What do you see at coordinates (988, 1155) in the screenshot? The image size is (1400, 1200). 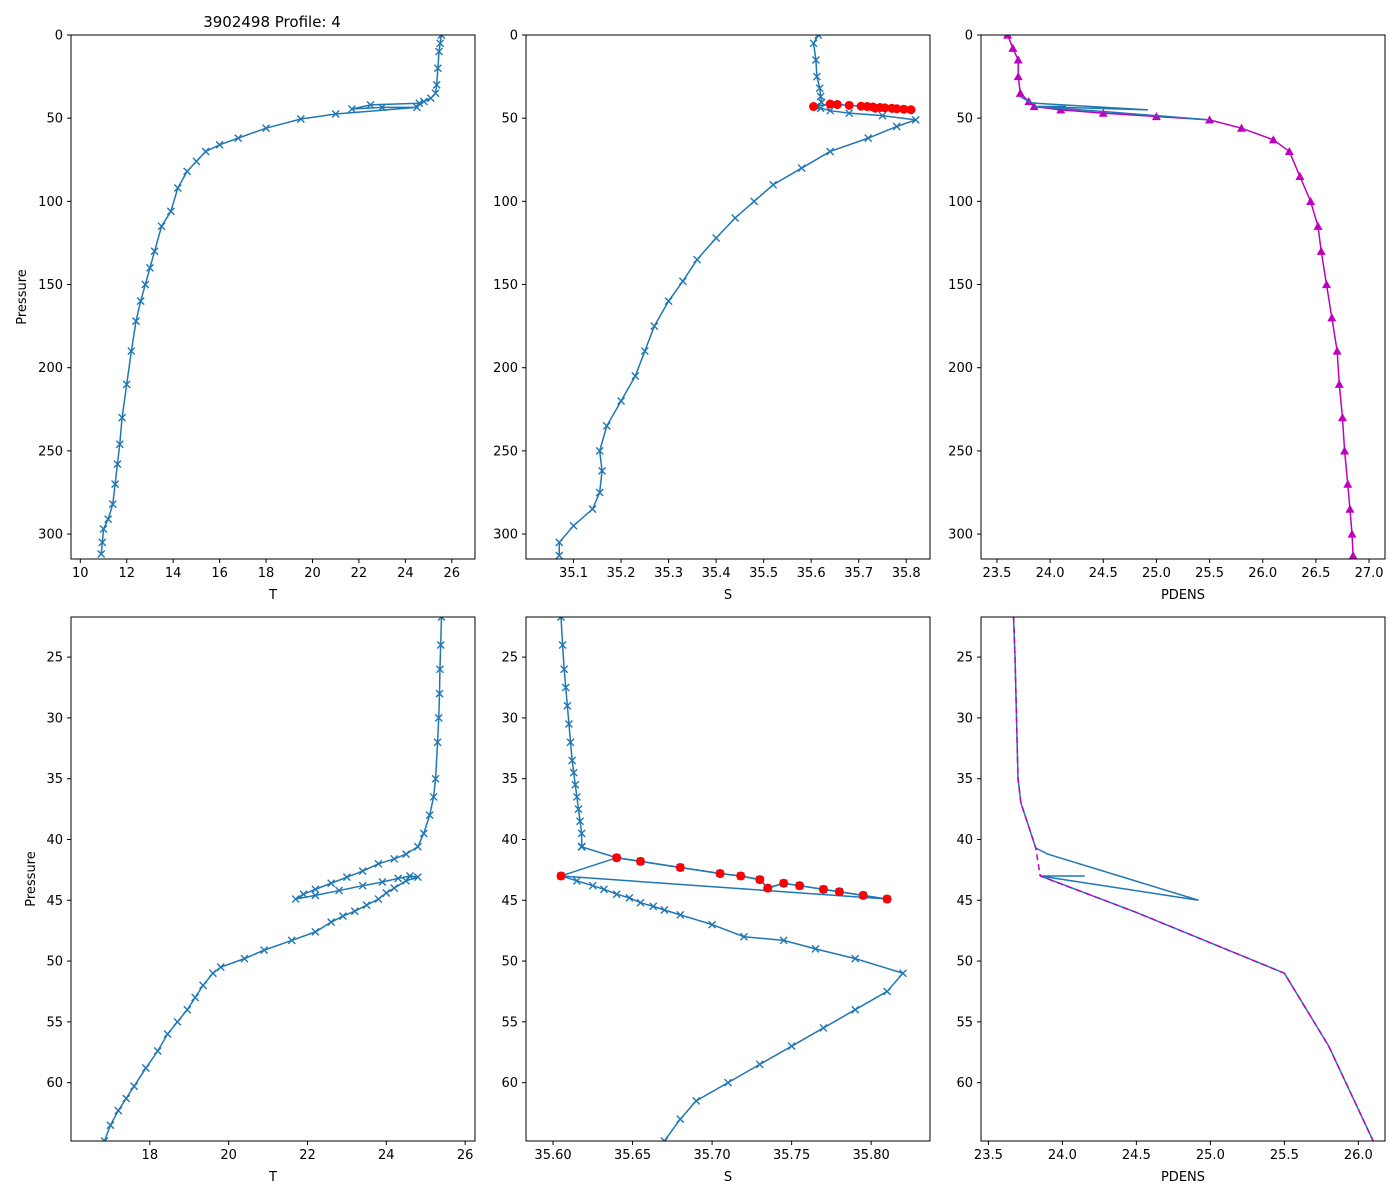 I see `x-tick-label: 23.5` at bounding box center [988, 1155].